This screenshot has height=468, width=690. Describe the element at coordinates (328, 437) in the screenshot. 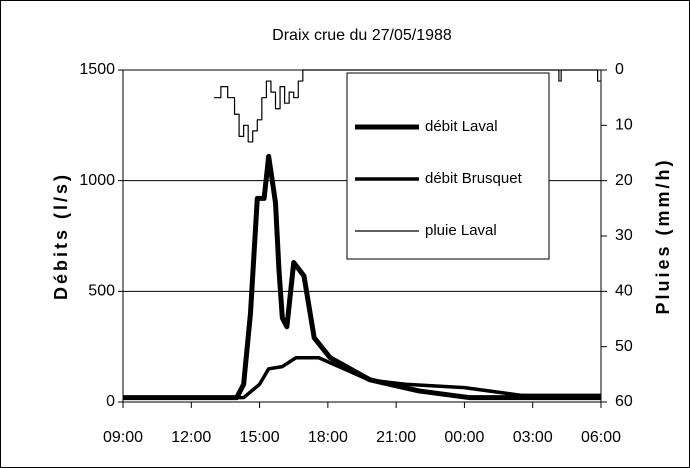

I see `x-tick-label: 18:00` at that location.